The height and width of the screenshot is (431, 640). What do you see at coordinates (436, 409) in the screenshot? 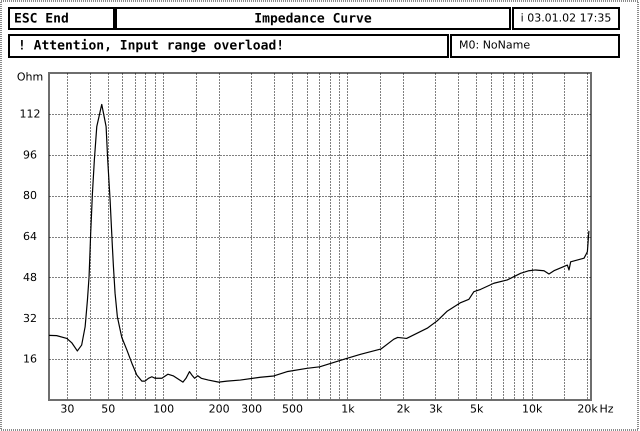
I see `x-tick-label: 3k` at bounding box center [436, 409].